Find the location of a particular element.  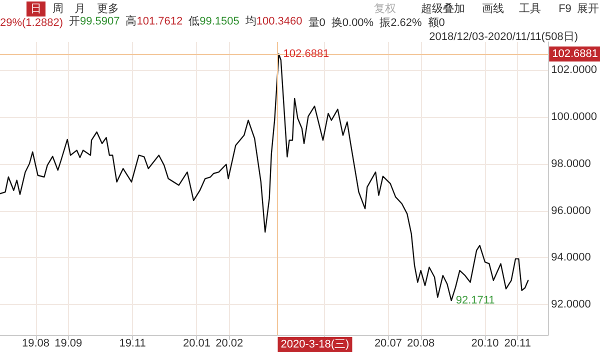

x-tick-label: 20.10 is located at coordinates (485, 344).